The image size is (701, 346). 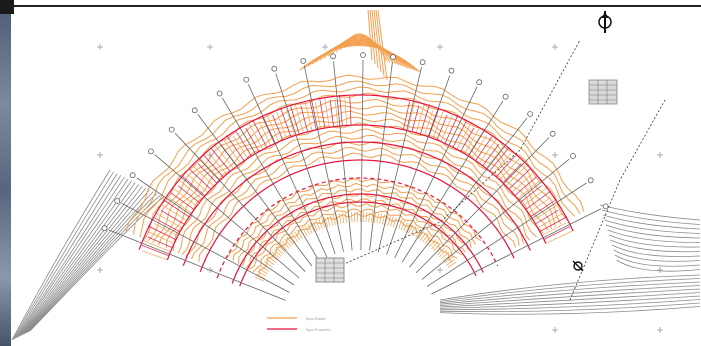 I want to click on centerline-symbol-icon, so click(x=578, y=266).